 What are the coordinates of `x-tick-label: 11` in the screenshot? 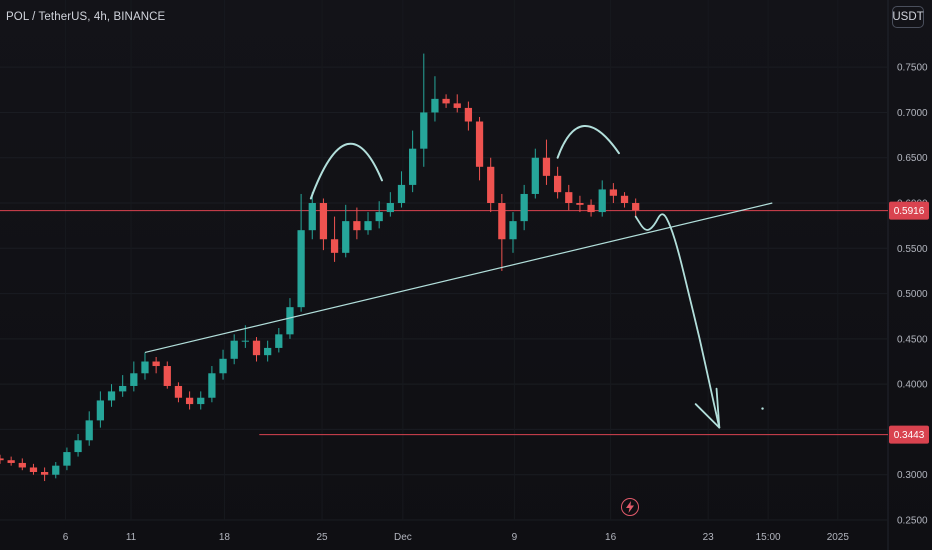 It's located at (131, 537).